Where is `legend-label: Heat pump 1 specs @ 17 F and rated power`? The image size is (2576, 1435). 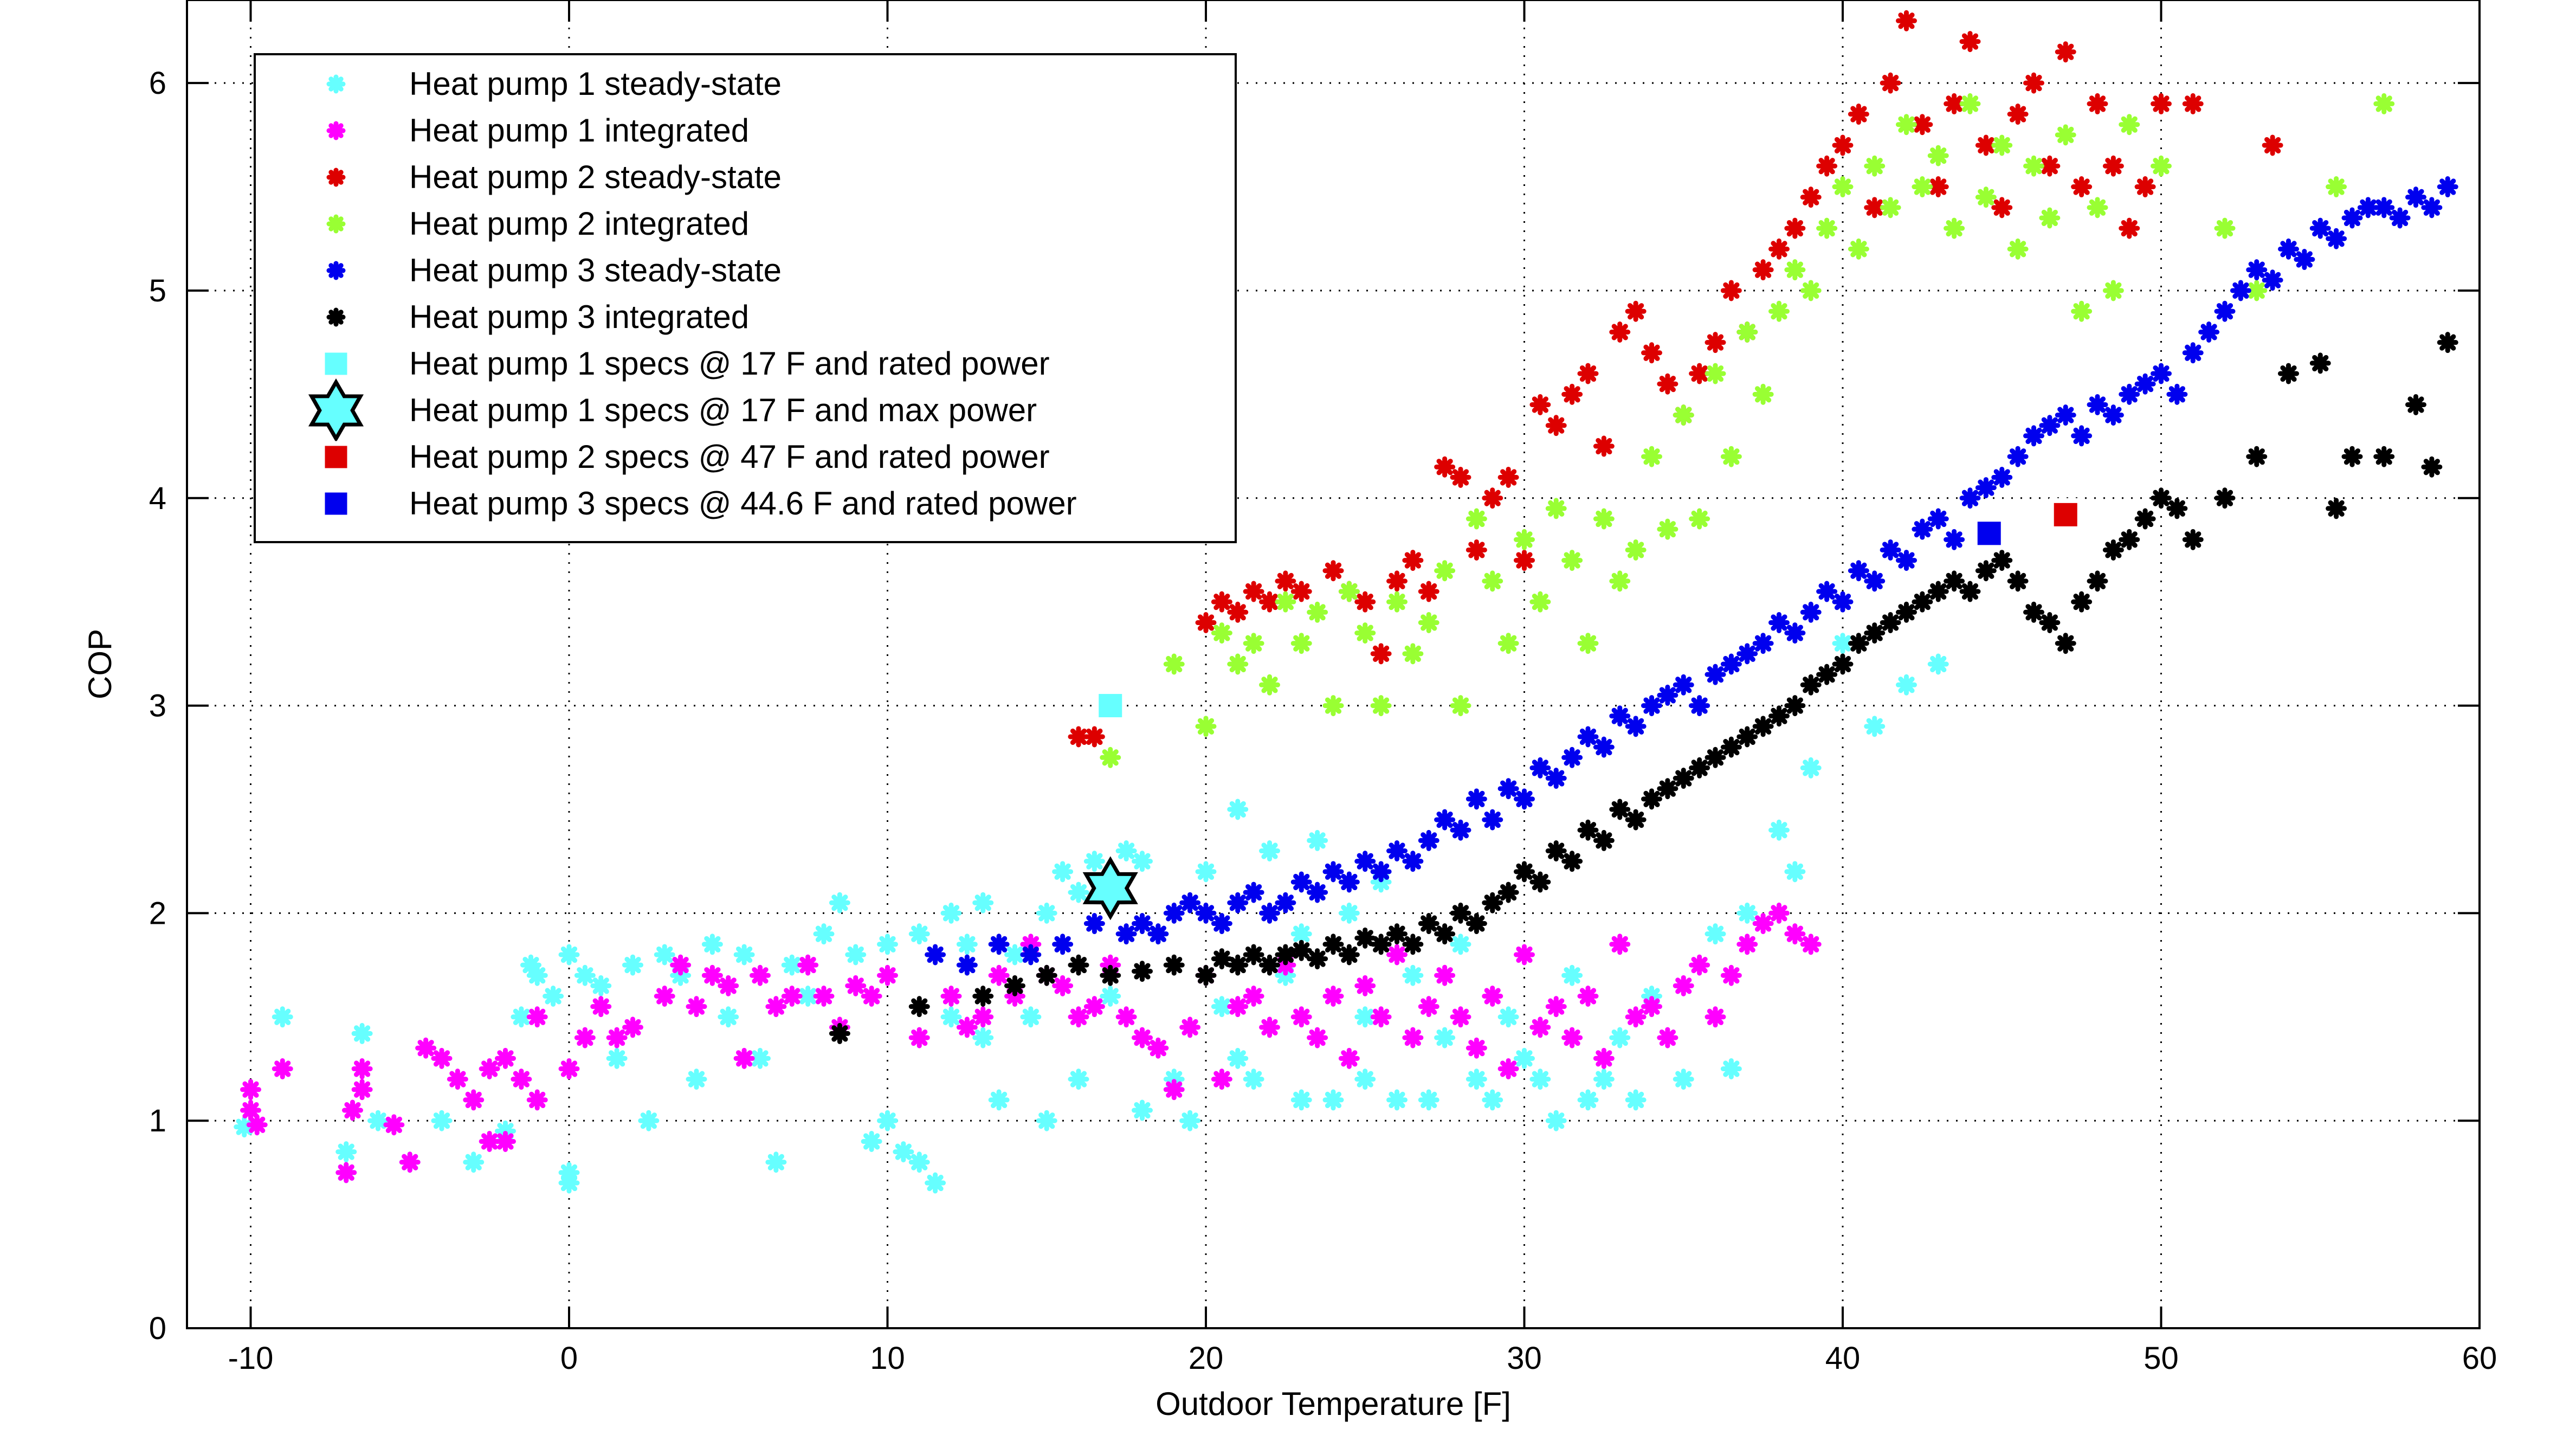
legend-label: Heat pump 1 specs @ 17 F and rated power is located at coordinates (729, 364).